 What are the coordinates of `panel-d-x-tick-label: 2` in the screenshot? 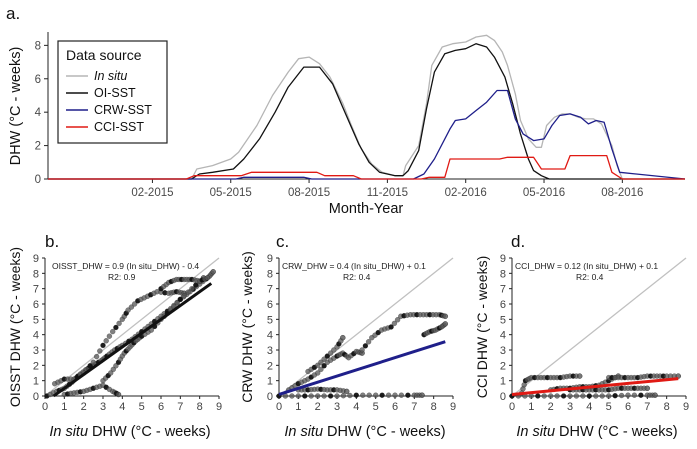 It's located at (551, 407).